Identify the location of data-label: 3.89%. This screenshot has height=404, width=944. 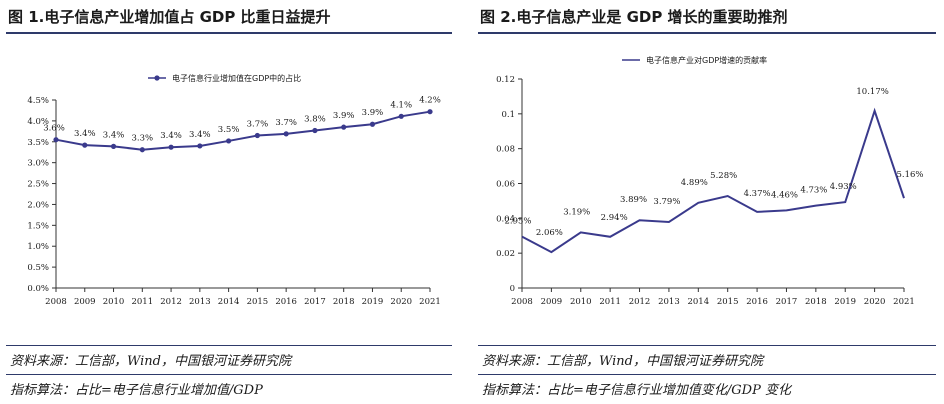
(633, 200).